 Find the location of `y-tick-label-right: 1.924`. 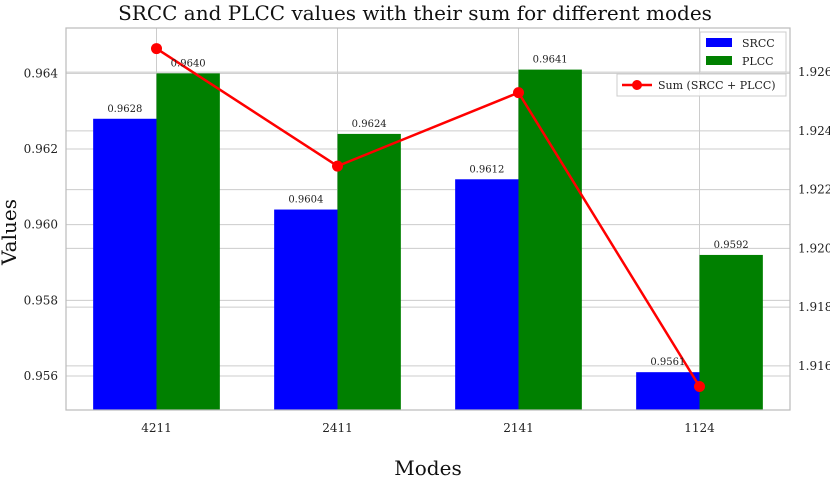

y-tick-label-right: 1.924 is located at coordinates (814, 131).